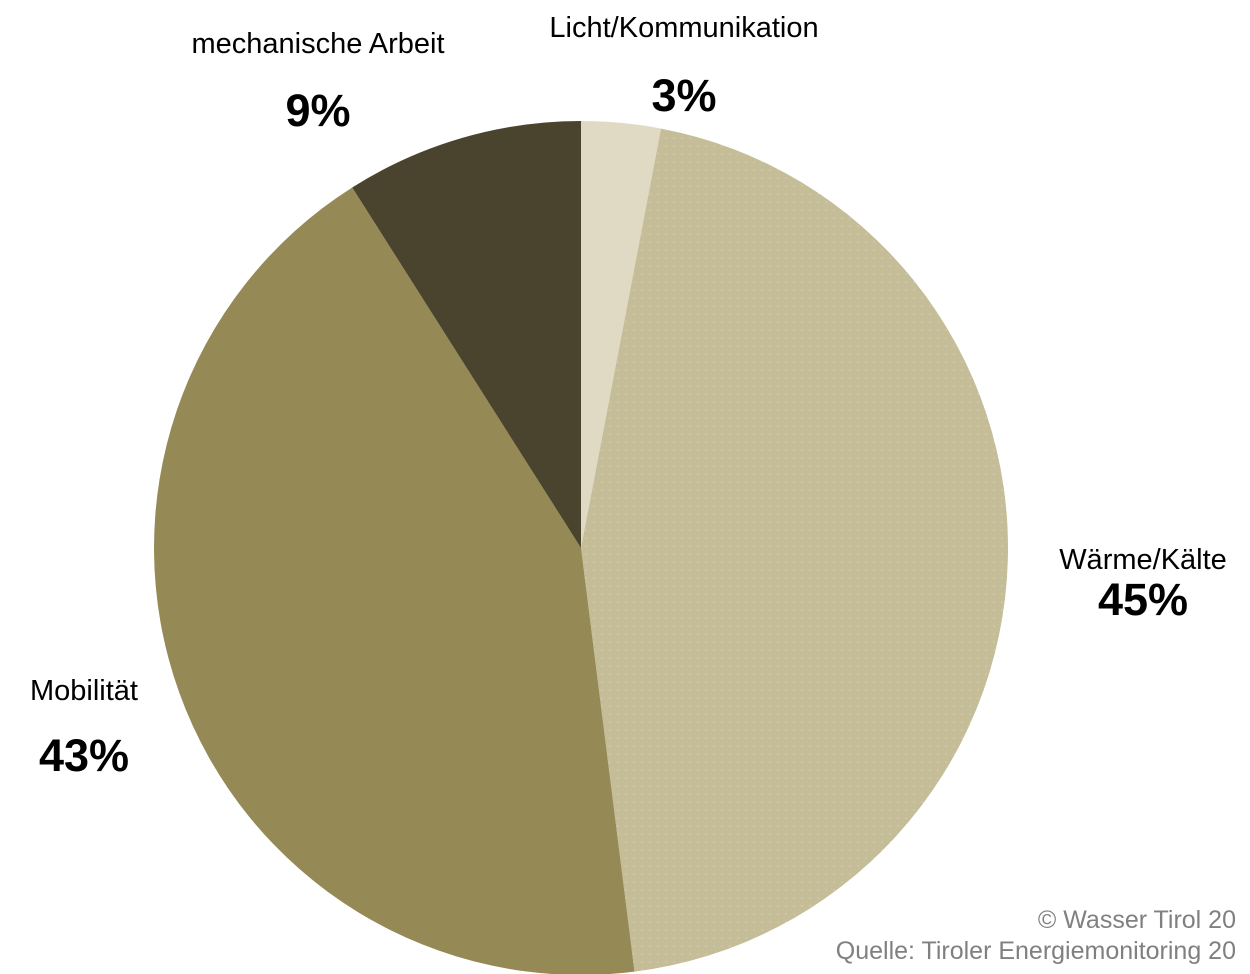 This screenshot has width=1250, height=974. What do you see at coordinates (1136, 920) in the screenshot?
I see `copyright-text: © Wasser Tirol 20` at bounding box center [1136, 920].